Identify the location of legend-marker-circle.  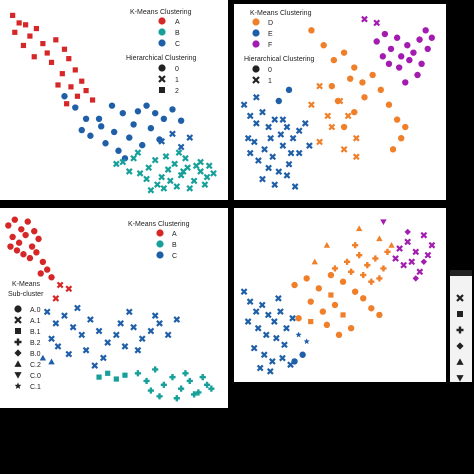
(162, 68).